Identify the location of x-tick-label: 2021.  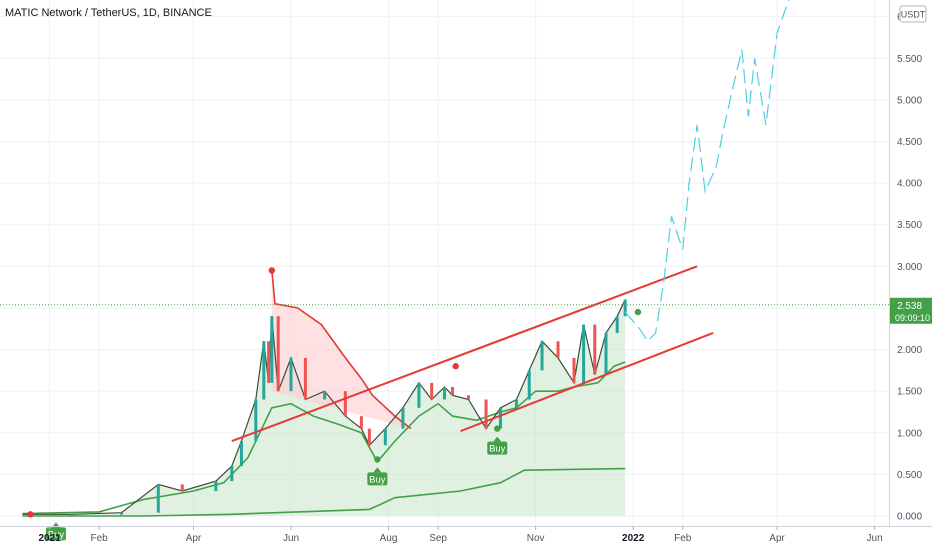
(49, 538).